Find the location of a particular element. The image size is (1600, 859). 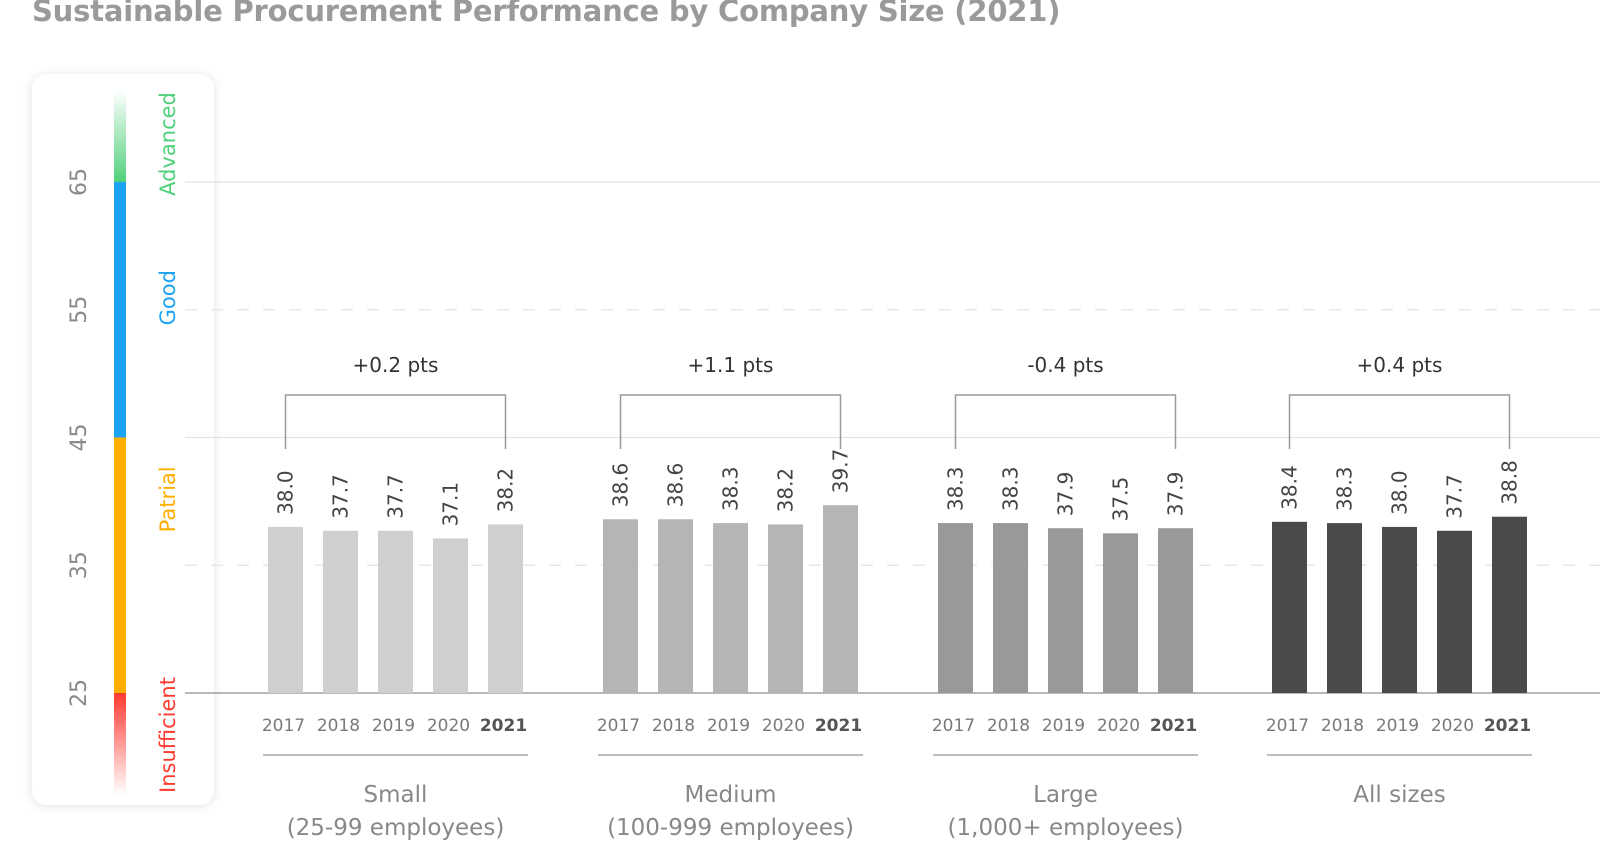

level-label-good: Good is located at coordinates (168, 297).